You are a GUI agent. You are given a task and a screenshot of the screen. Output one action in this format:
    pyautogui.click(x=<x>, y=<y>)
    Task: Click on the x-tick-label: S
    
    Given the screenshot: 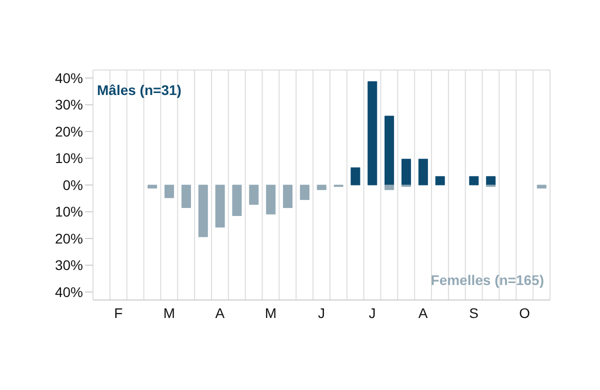 What is the action you would take?
    pyautogui.click(x=474, y=312)
    